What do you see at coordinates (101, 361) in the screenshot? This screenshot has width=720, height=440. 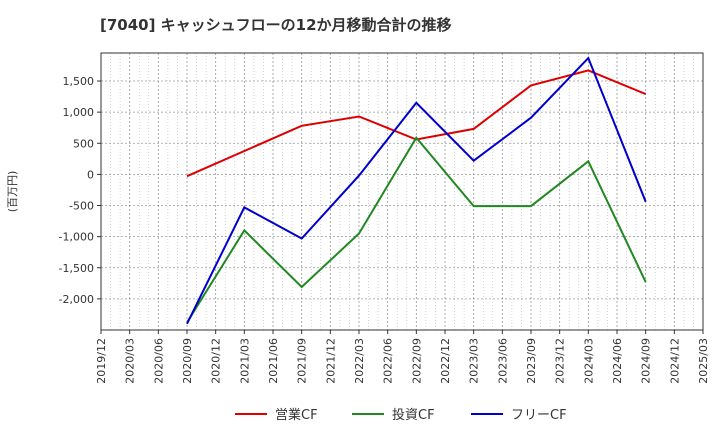 I see `x-tick-label: 2019/12` at bounding box center [101, 361].